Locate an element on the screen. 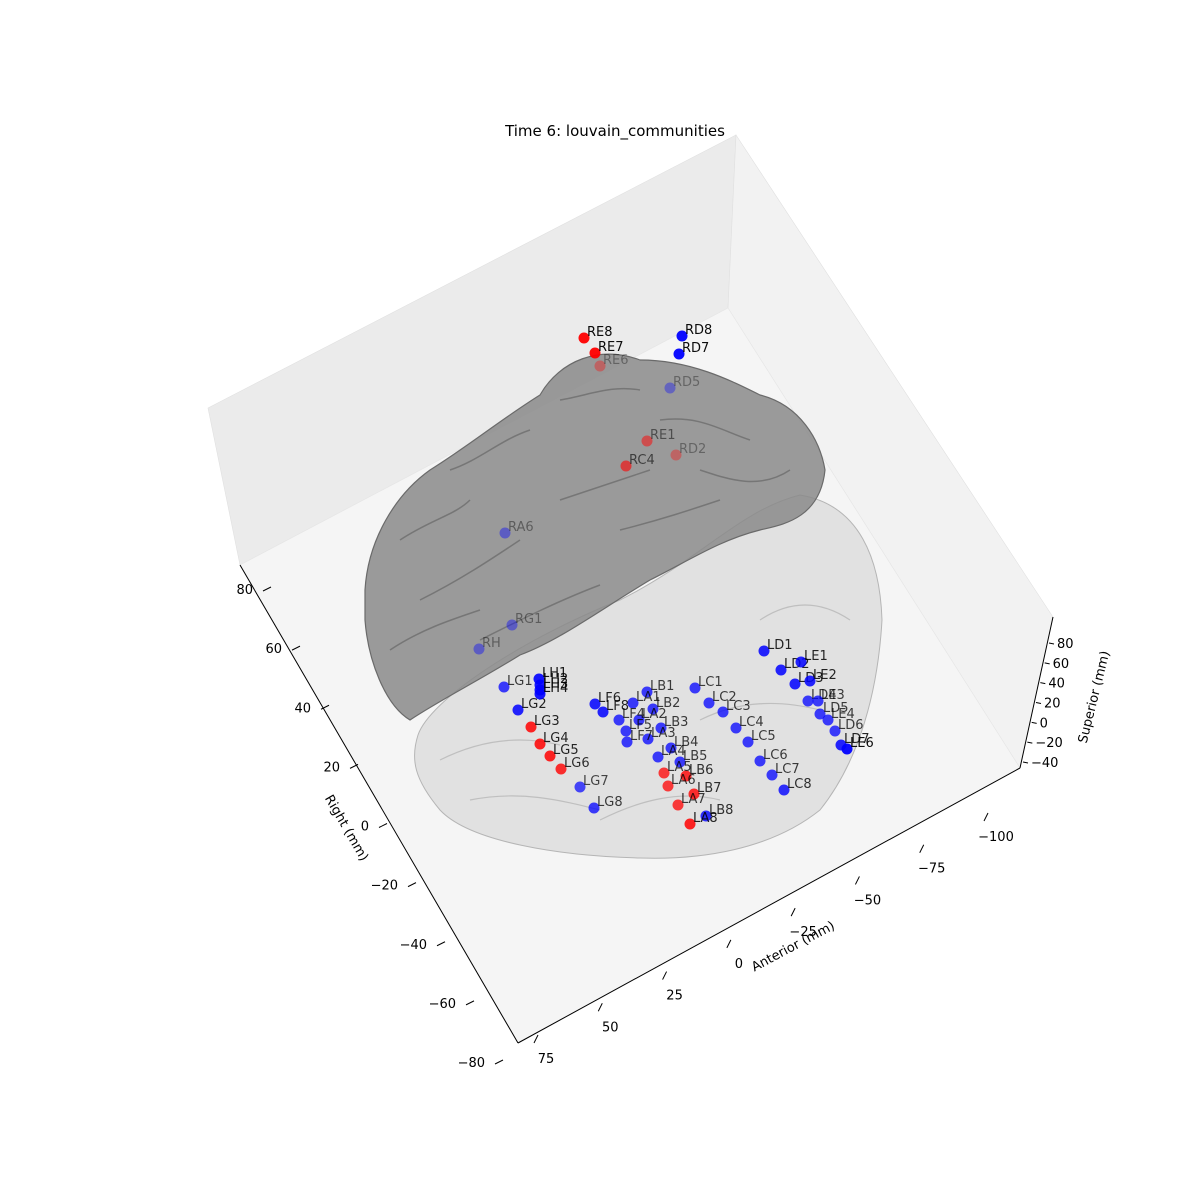 The image size is (1200, 1200). electrode-ra6: RA6 is located at coordinates (516, 529).